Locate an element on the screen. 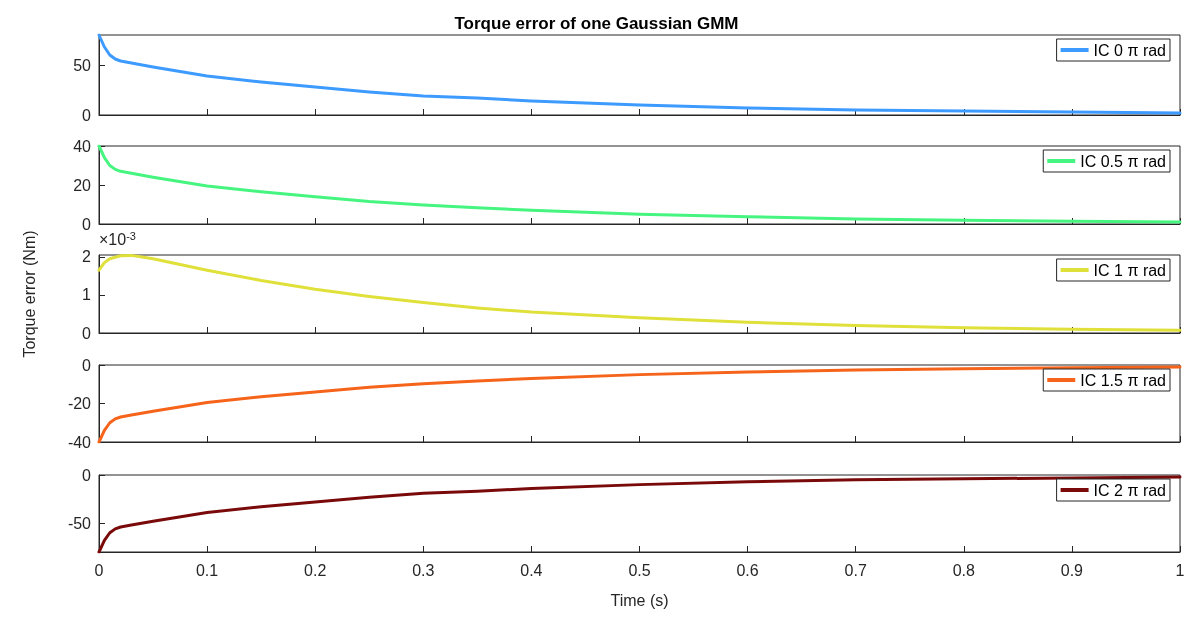 The image size is (1193, 622). y-tick-label: -50 is located at coordinates (79, 523).